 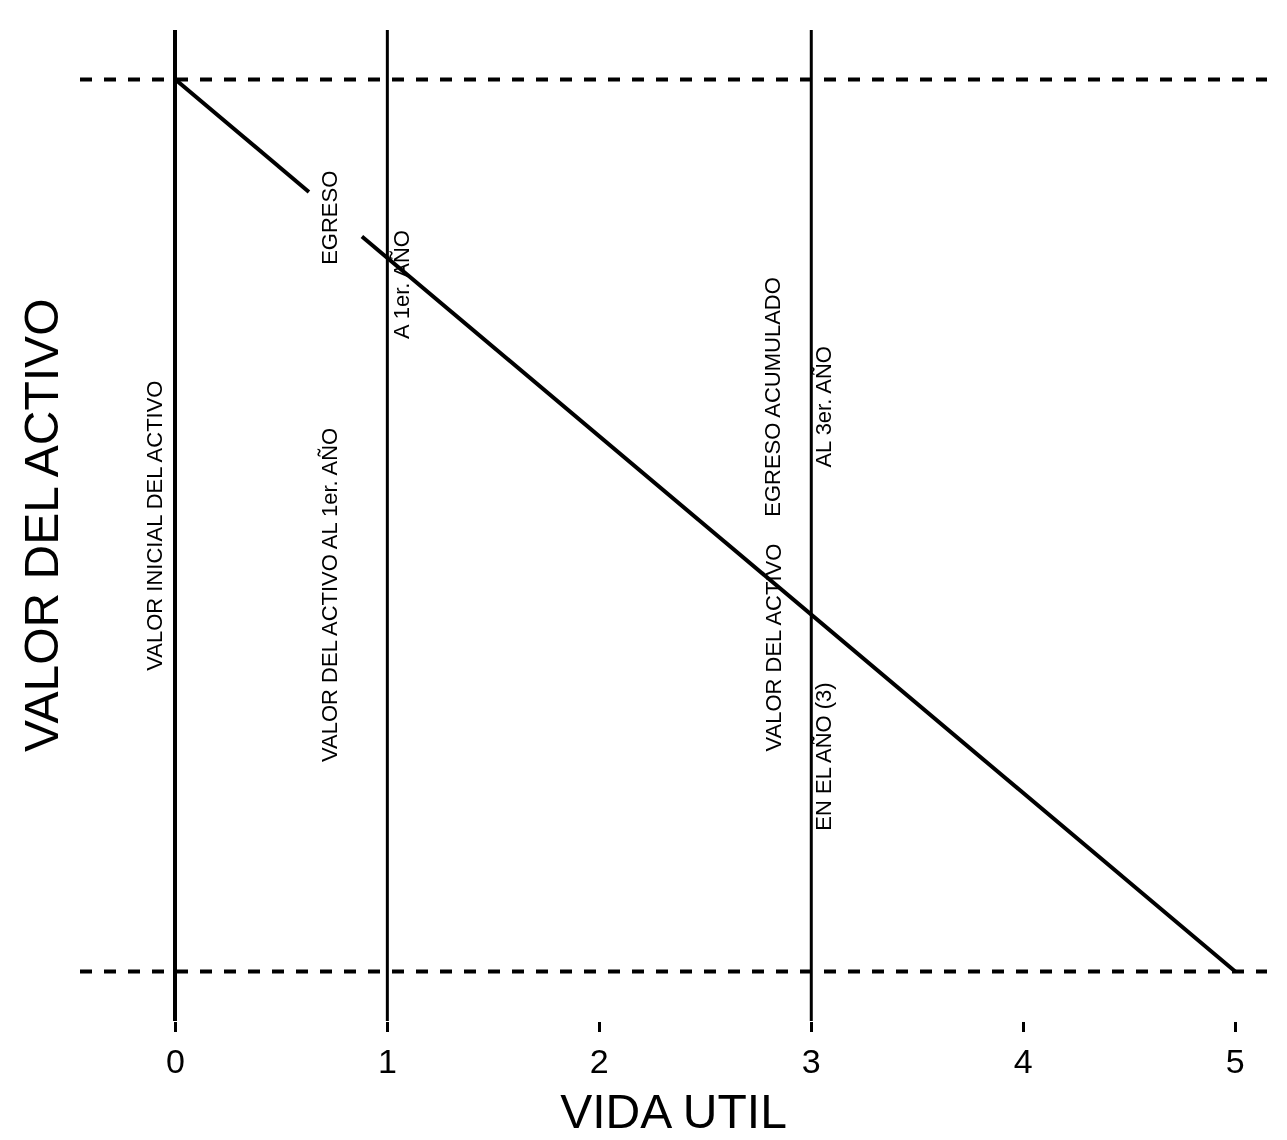 What do you see at coordinates (330, 594) in the screenshot?
I see `annotation: VALOR DEL ACTIVO AL 1er. AÑO` at bounding box center [330, 594].